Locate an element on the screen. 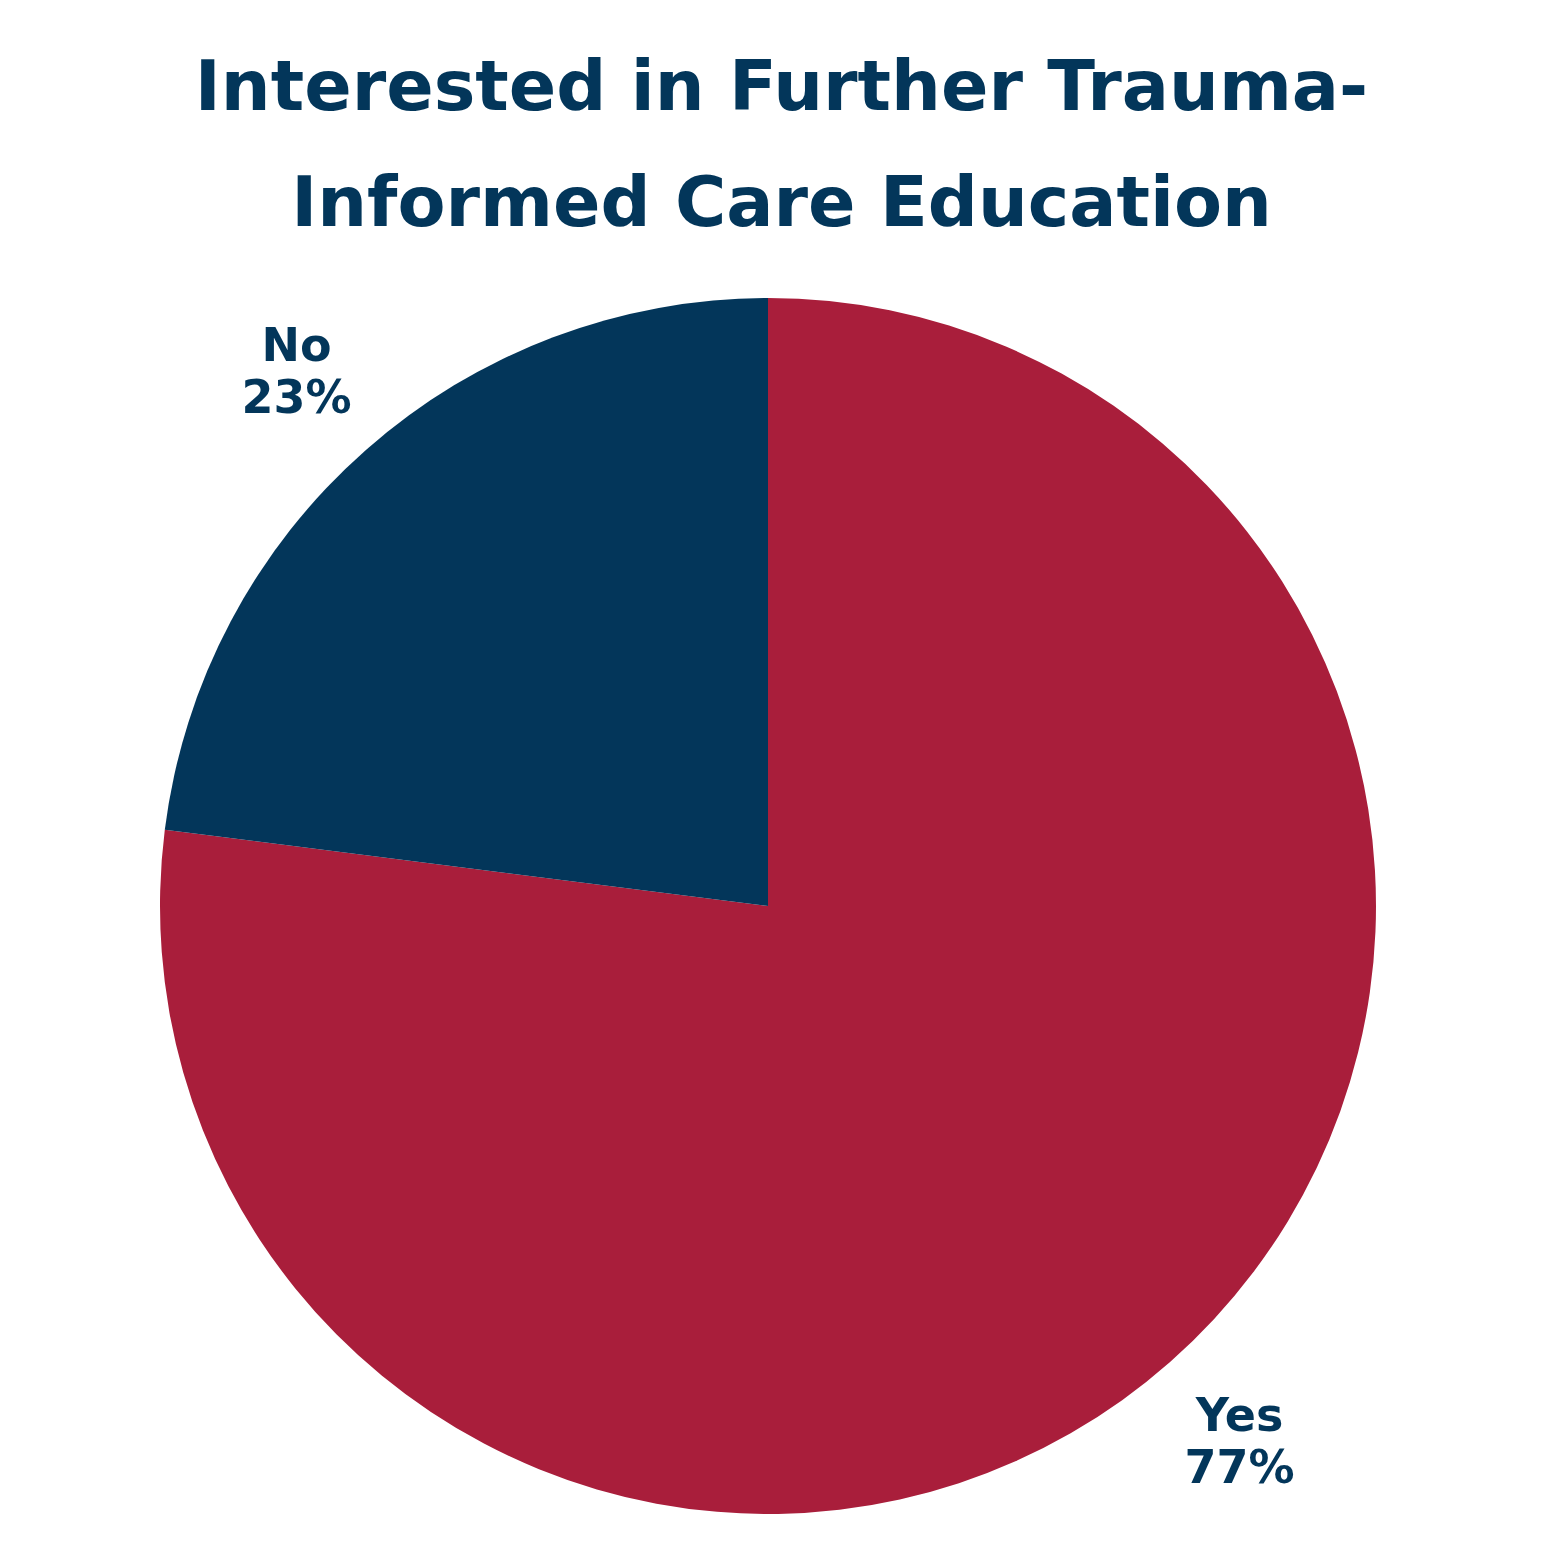 Image resolution: width=1563 pixels, height=1563 pixels. slice-label: No is located at coordinates (296, 345).